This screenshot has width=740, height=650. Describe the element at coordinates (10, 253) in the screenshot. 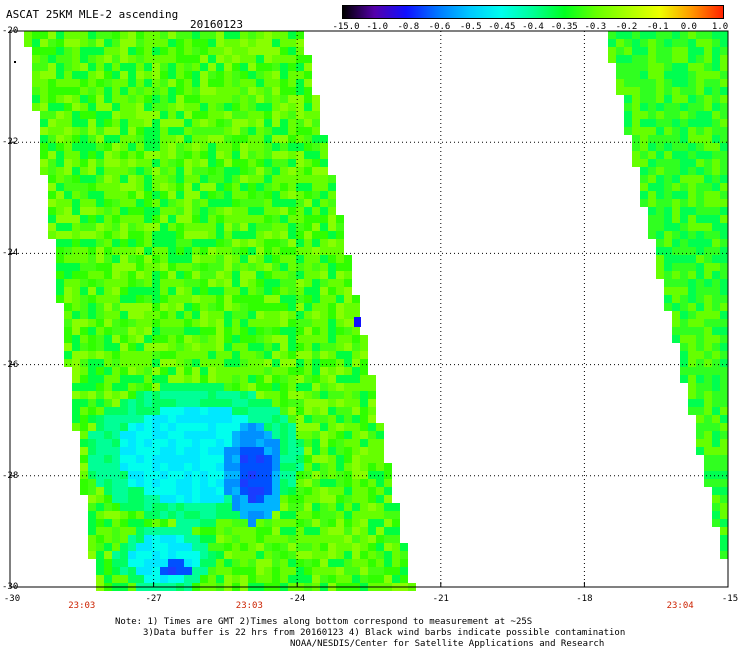

I see `lat-label: -24` at that location.